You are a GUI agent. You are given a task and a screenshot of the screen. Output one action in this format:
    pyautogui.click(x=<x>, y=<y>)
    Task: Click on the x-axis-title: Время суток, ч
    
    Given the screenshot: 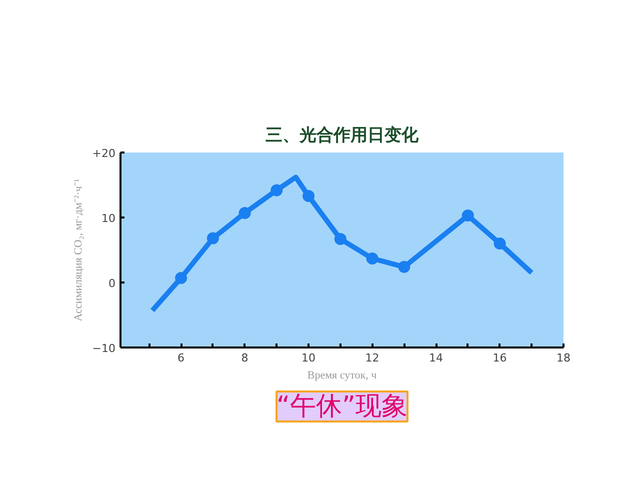 What is the action you would take?
    pyautogui.click(x=342, y=376)
    